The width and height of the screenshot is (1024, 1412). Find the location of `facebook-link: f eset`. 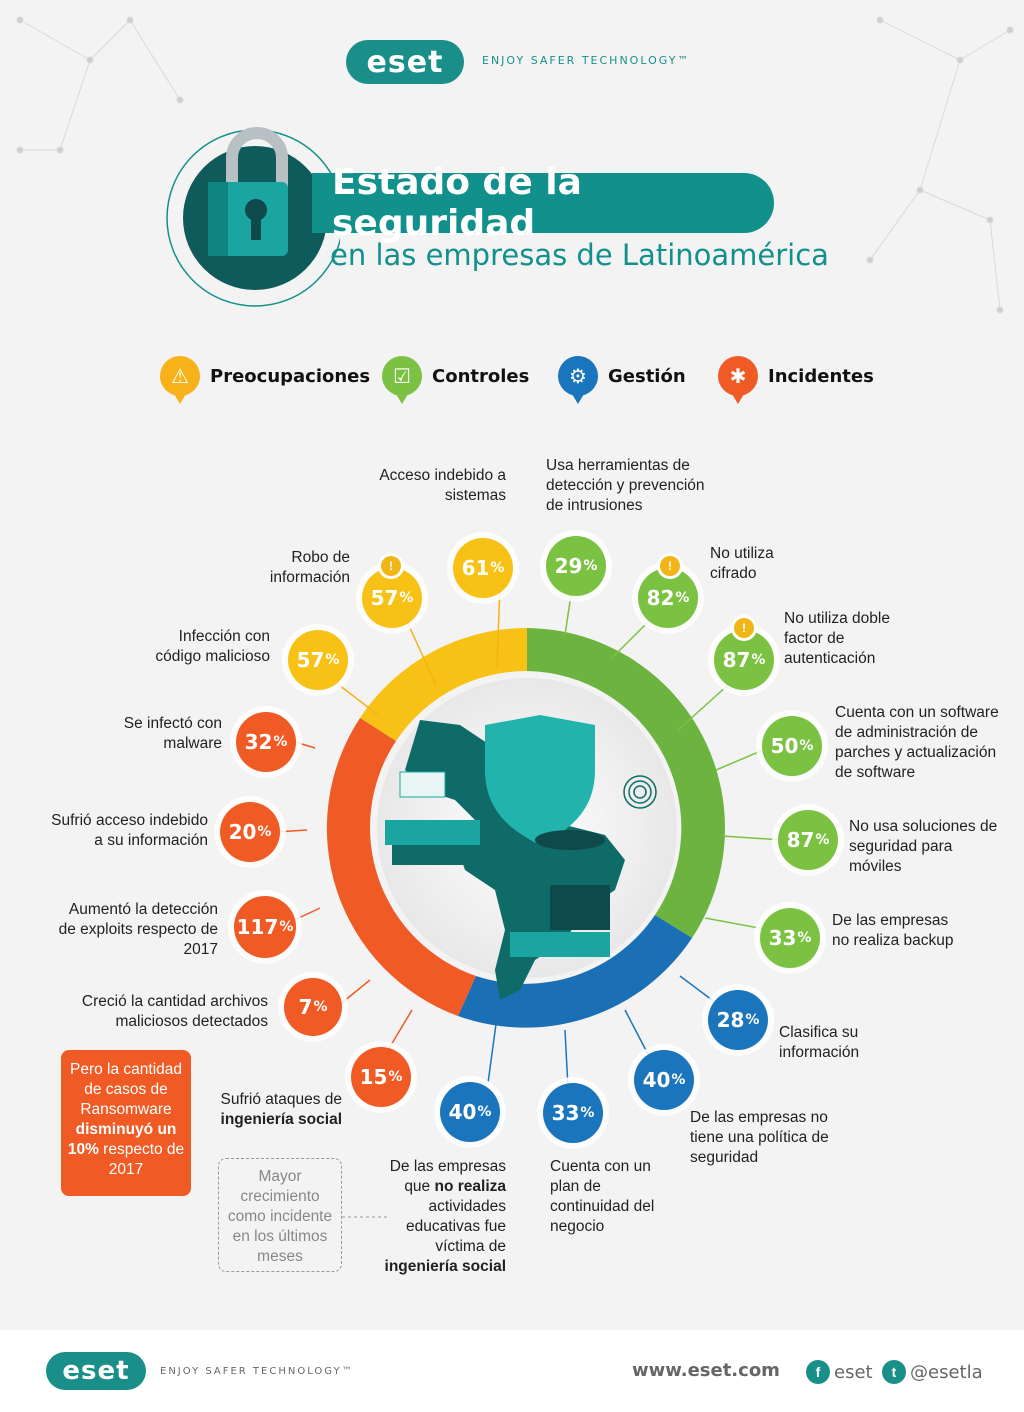

facebook-link: f eset is located at coordinates (839, 1372).